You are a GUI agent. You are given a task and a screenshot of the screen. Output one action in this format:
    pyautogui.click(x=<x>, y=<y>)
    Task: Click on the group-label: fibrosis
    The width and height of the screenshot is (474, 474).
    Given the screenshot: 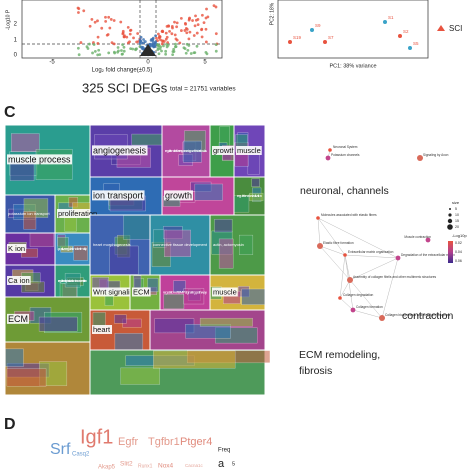 What is the action you would take?
    pyautogui.click(x=315, y=371)
    